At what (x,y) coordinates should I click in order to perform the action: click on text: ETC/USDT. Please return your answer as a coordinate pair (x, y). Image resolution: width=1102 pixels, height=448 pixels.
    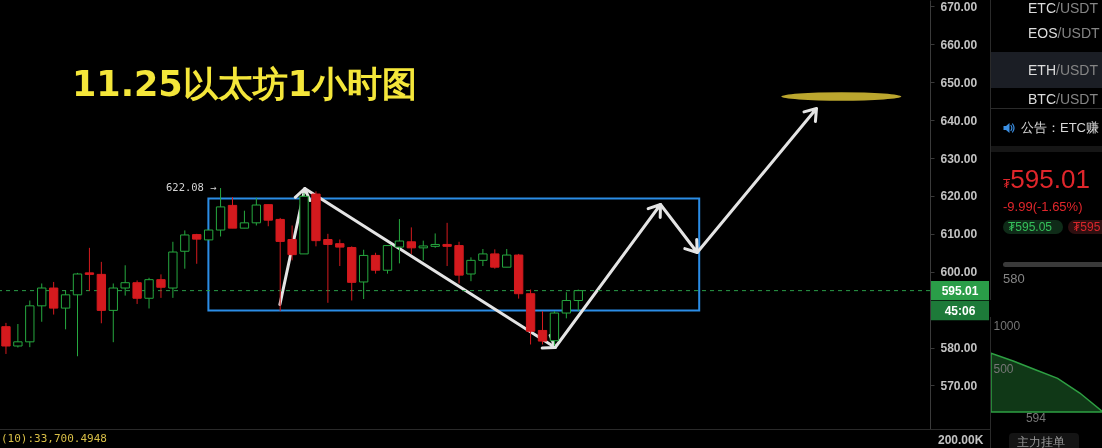
    Looking at the image, I should click on (1063, 8).